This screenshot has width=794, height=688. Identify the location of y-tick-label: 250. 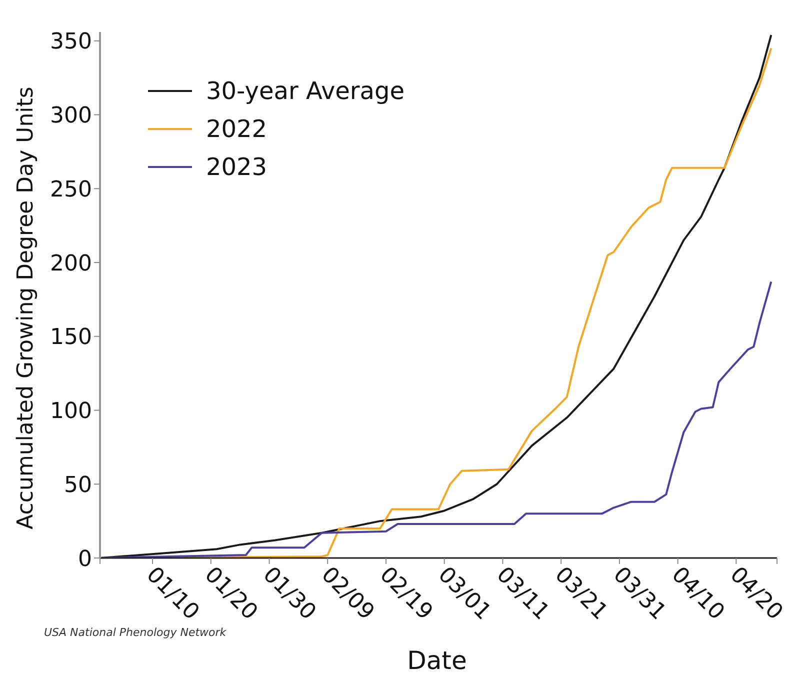
(71, 189).